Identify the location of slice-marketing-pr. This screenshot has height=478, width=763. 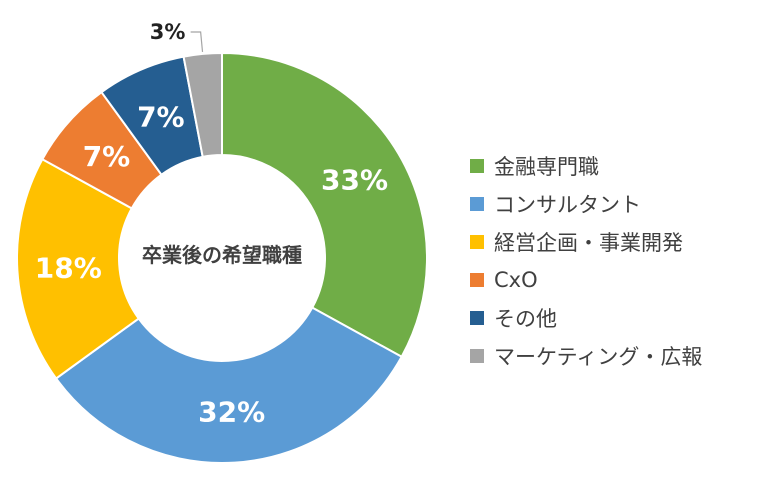
(202, 104).